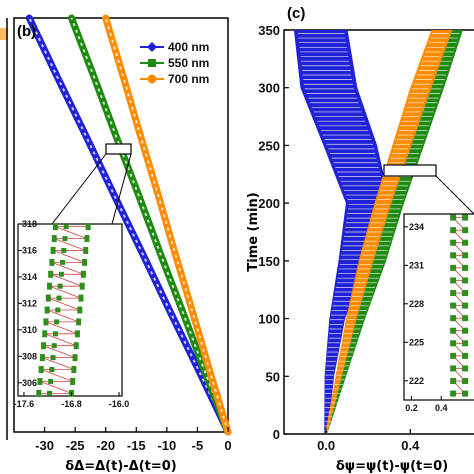 Image resolution: width=474 pixels, height=474 pixels. I want to click on panel-c-y-tick-label: 50, so click(273, 376).